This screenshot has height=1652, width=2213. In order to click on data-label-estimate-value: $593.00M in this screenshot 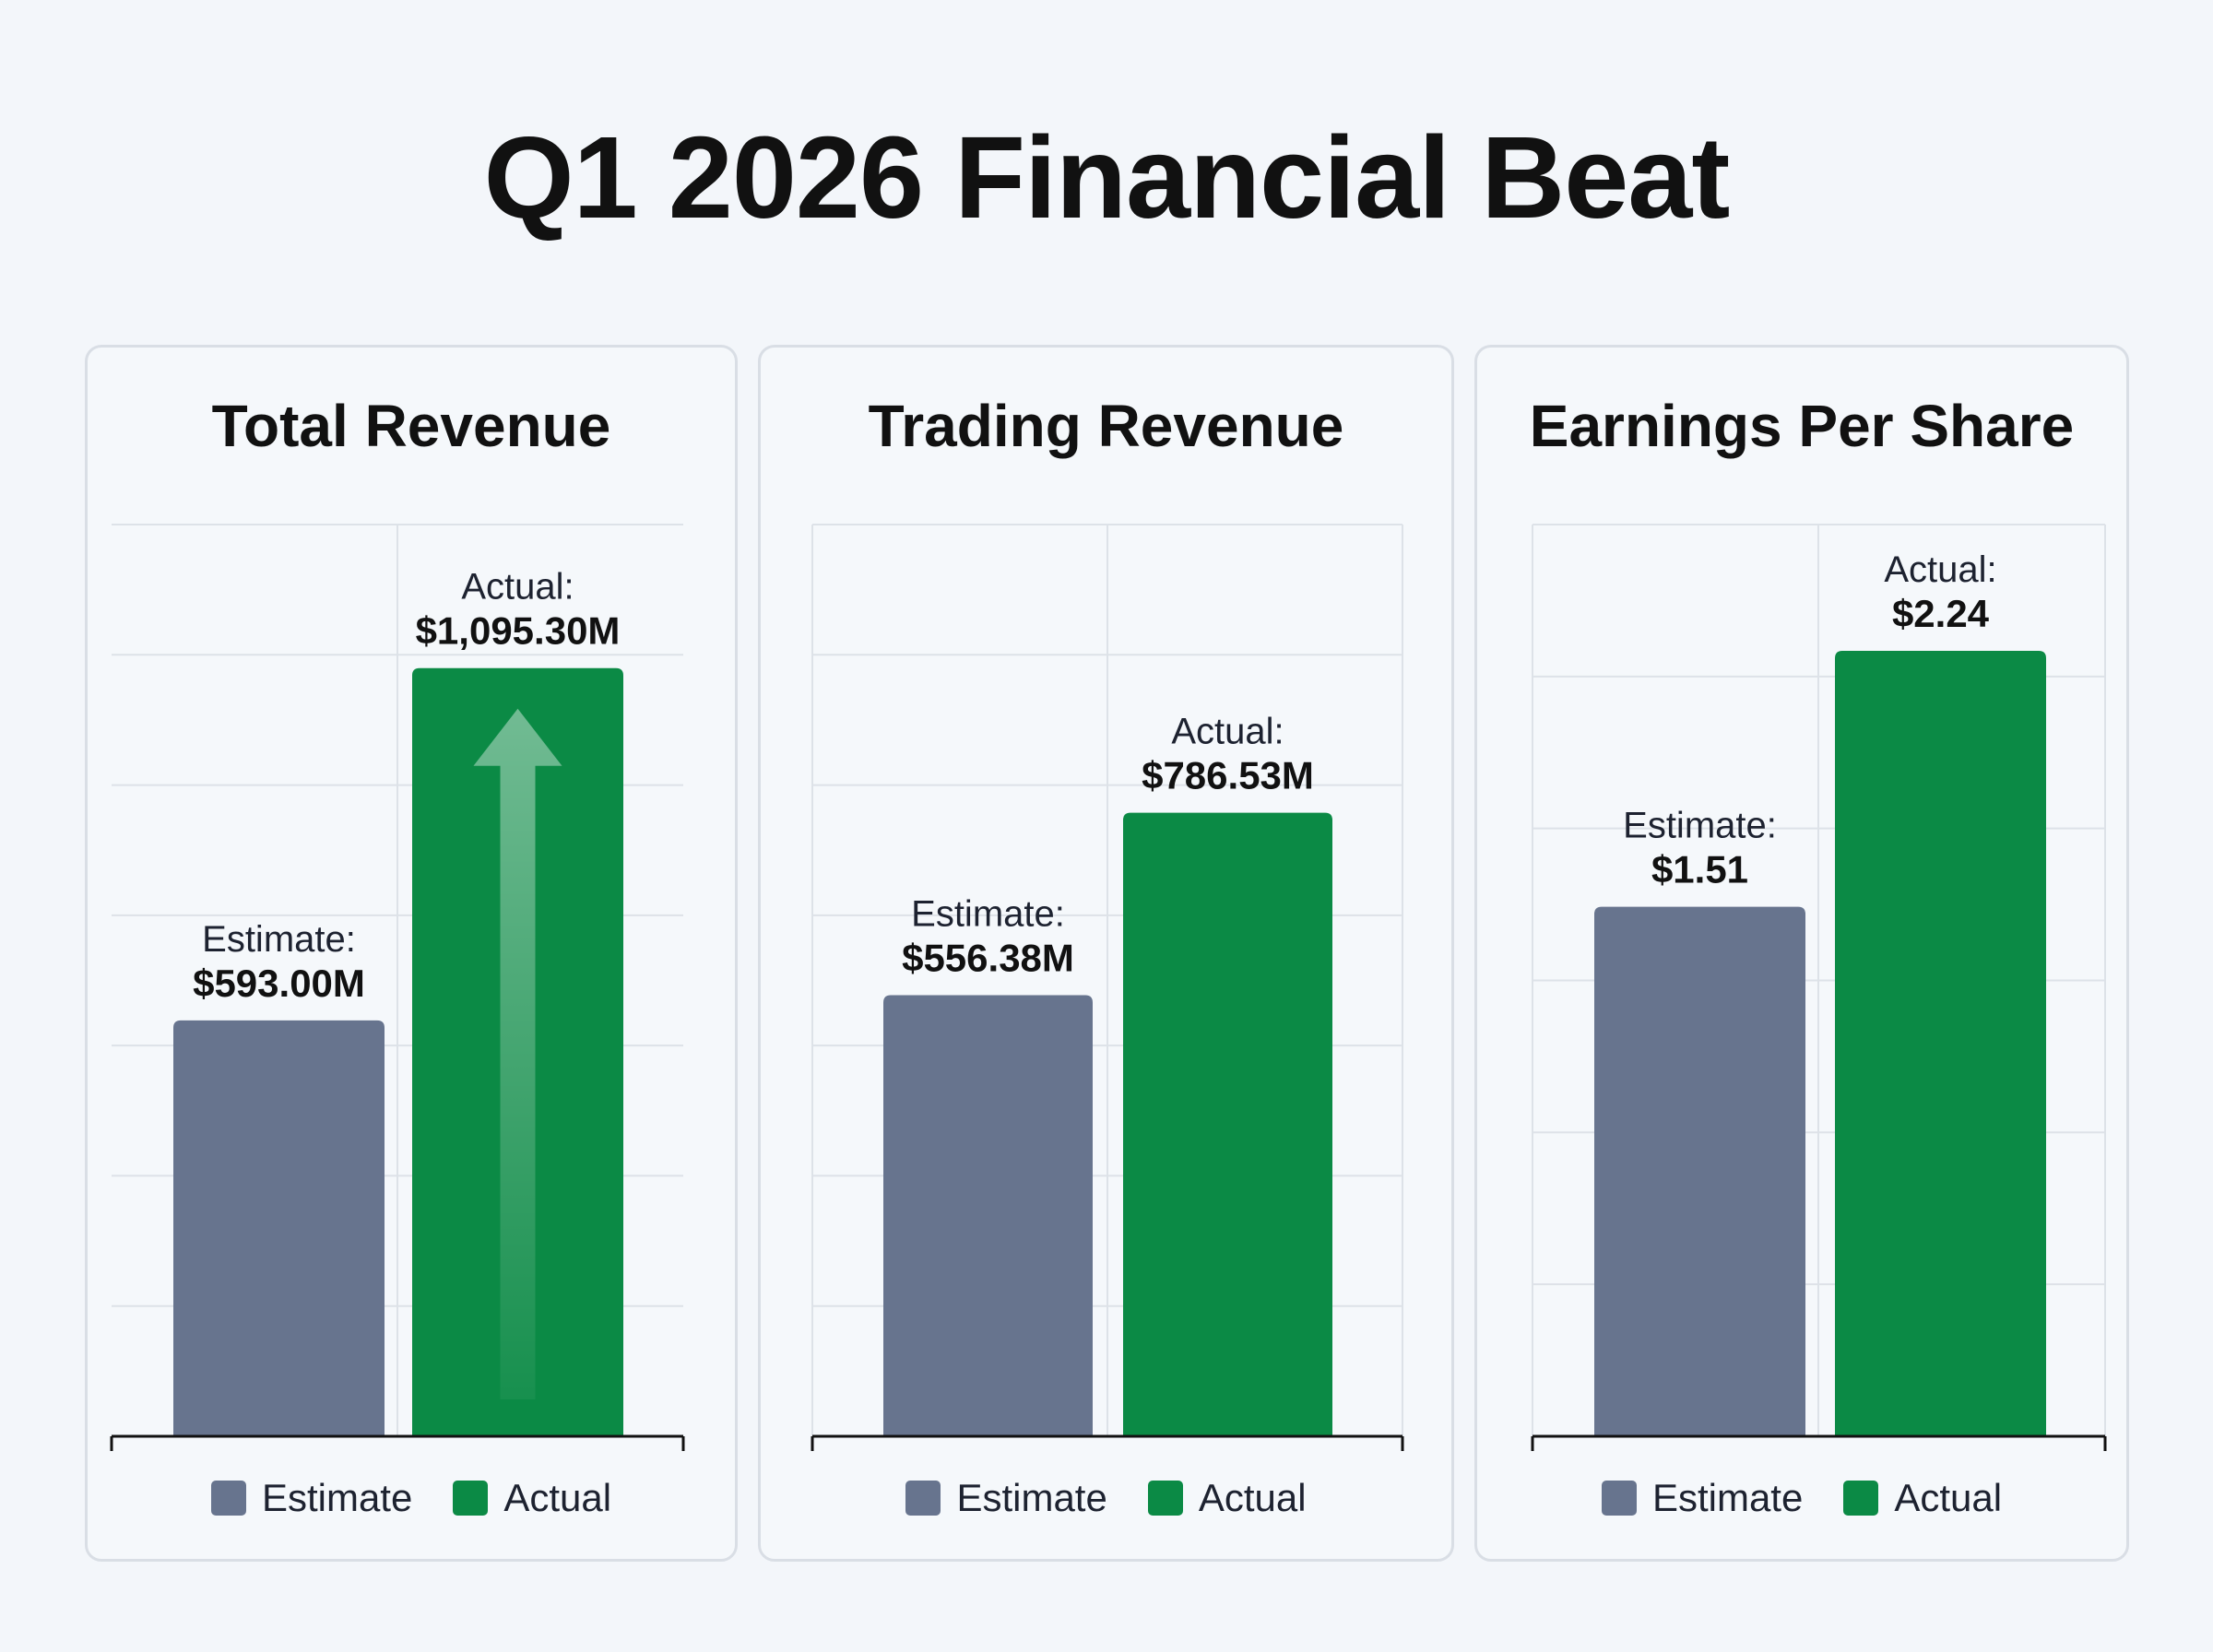, I will do `click(279, 984)`.